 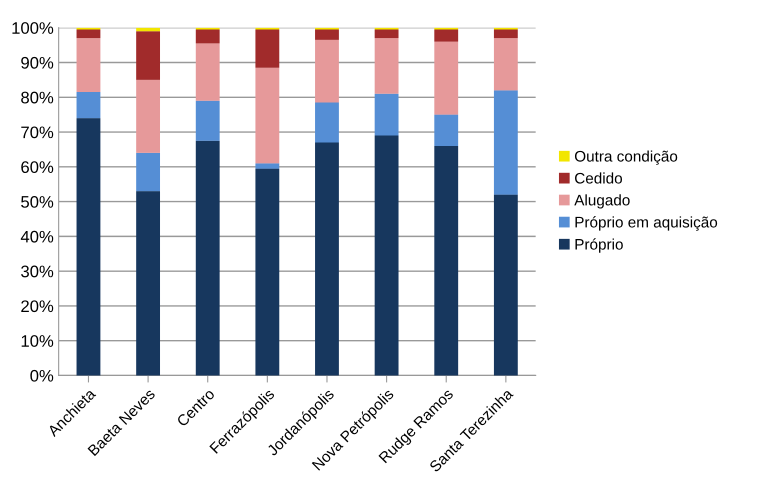 I want to click on y-tick-label: 10%, so click(x=38, y=341).